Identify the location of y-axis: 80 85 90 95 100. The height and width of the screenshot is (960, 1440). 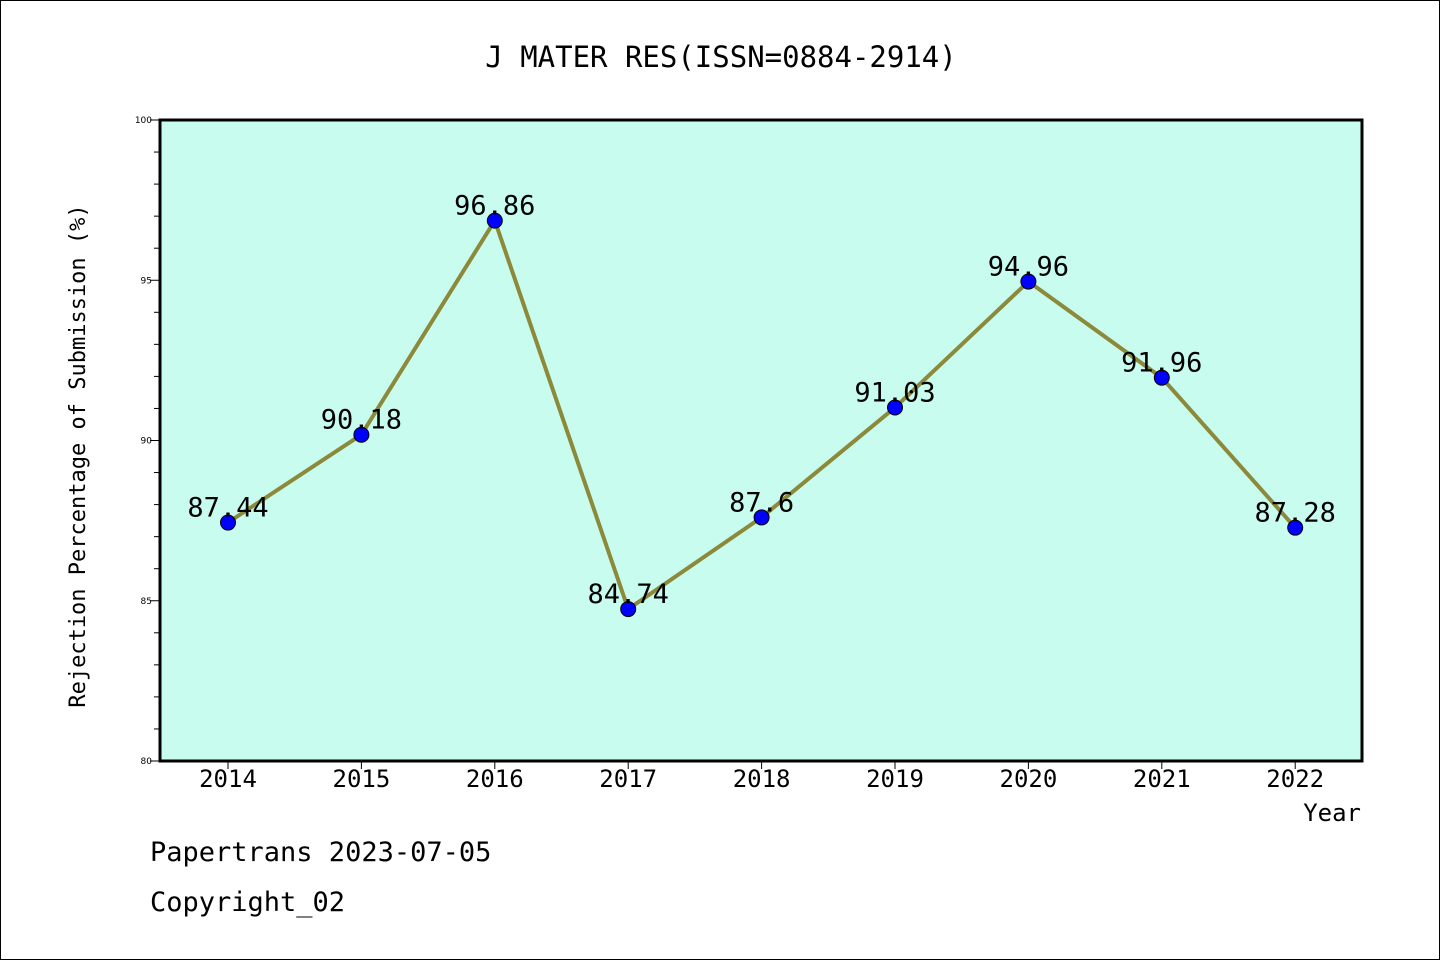
(147, 441).